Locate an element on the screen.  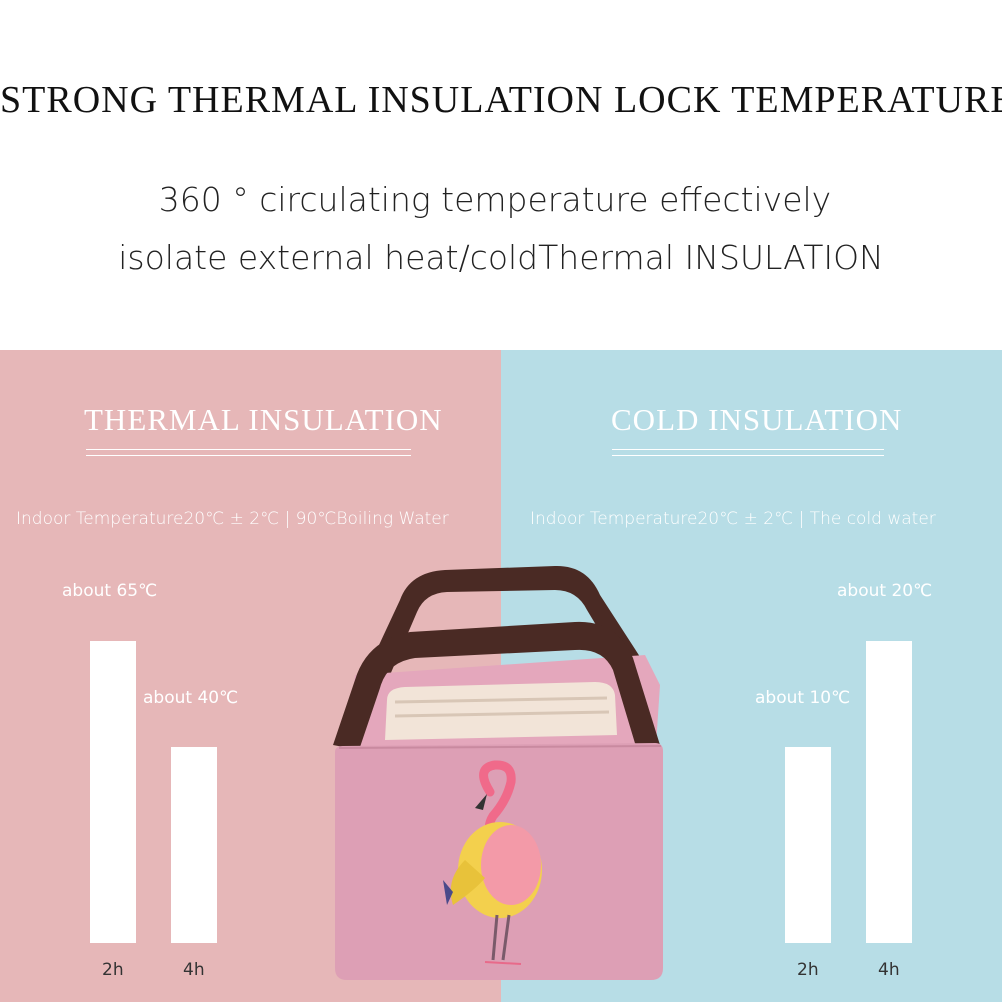
cold-title-rule is located at coordinates (748, 449).